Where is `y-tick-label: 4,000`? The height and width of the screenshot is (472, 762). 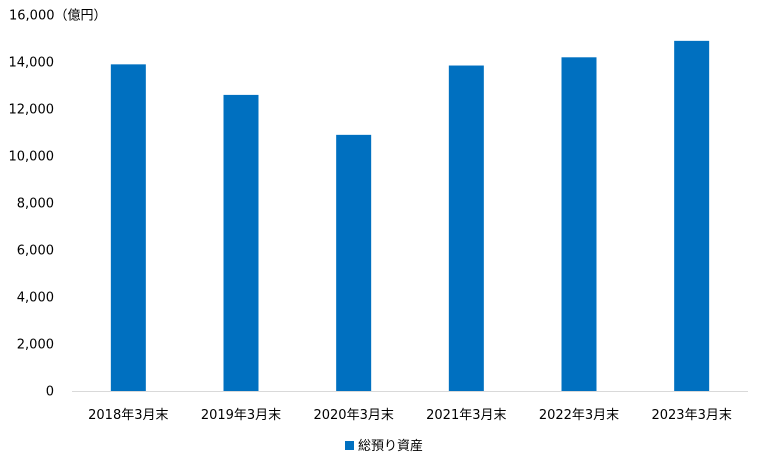 y-tick-label: 4,000 is located at coordinates (35, 298).